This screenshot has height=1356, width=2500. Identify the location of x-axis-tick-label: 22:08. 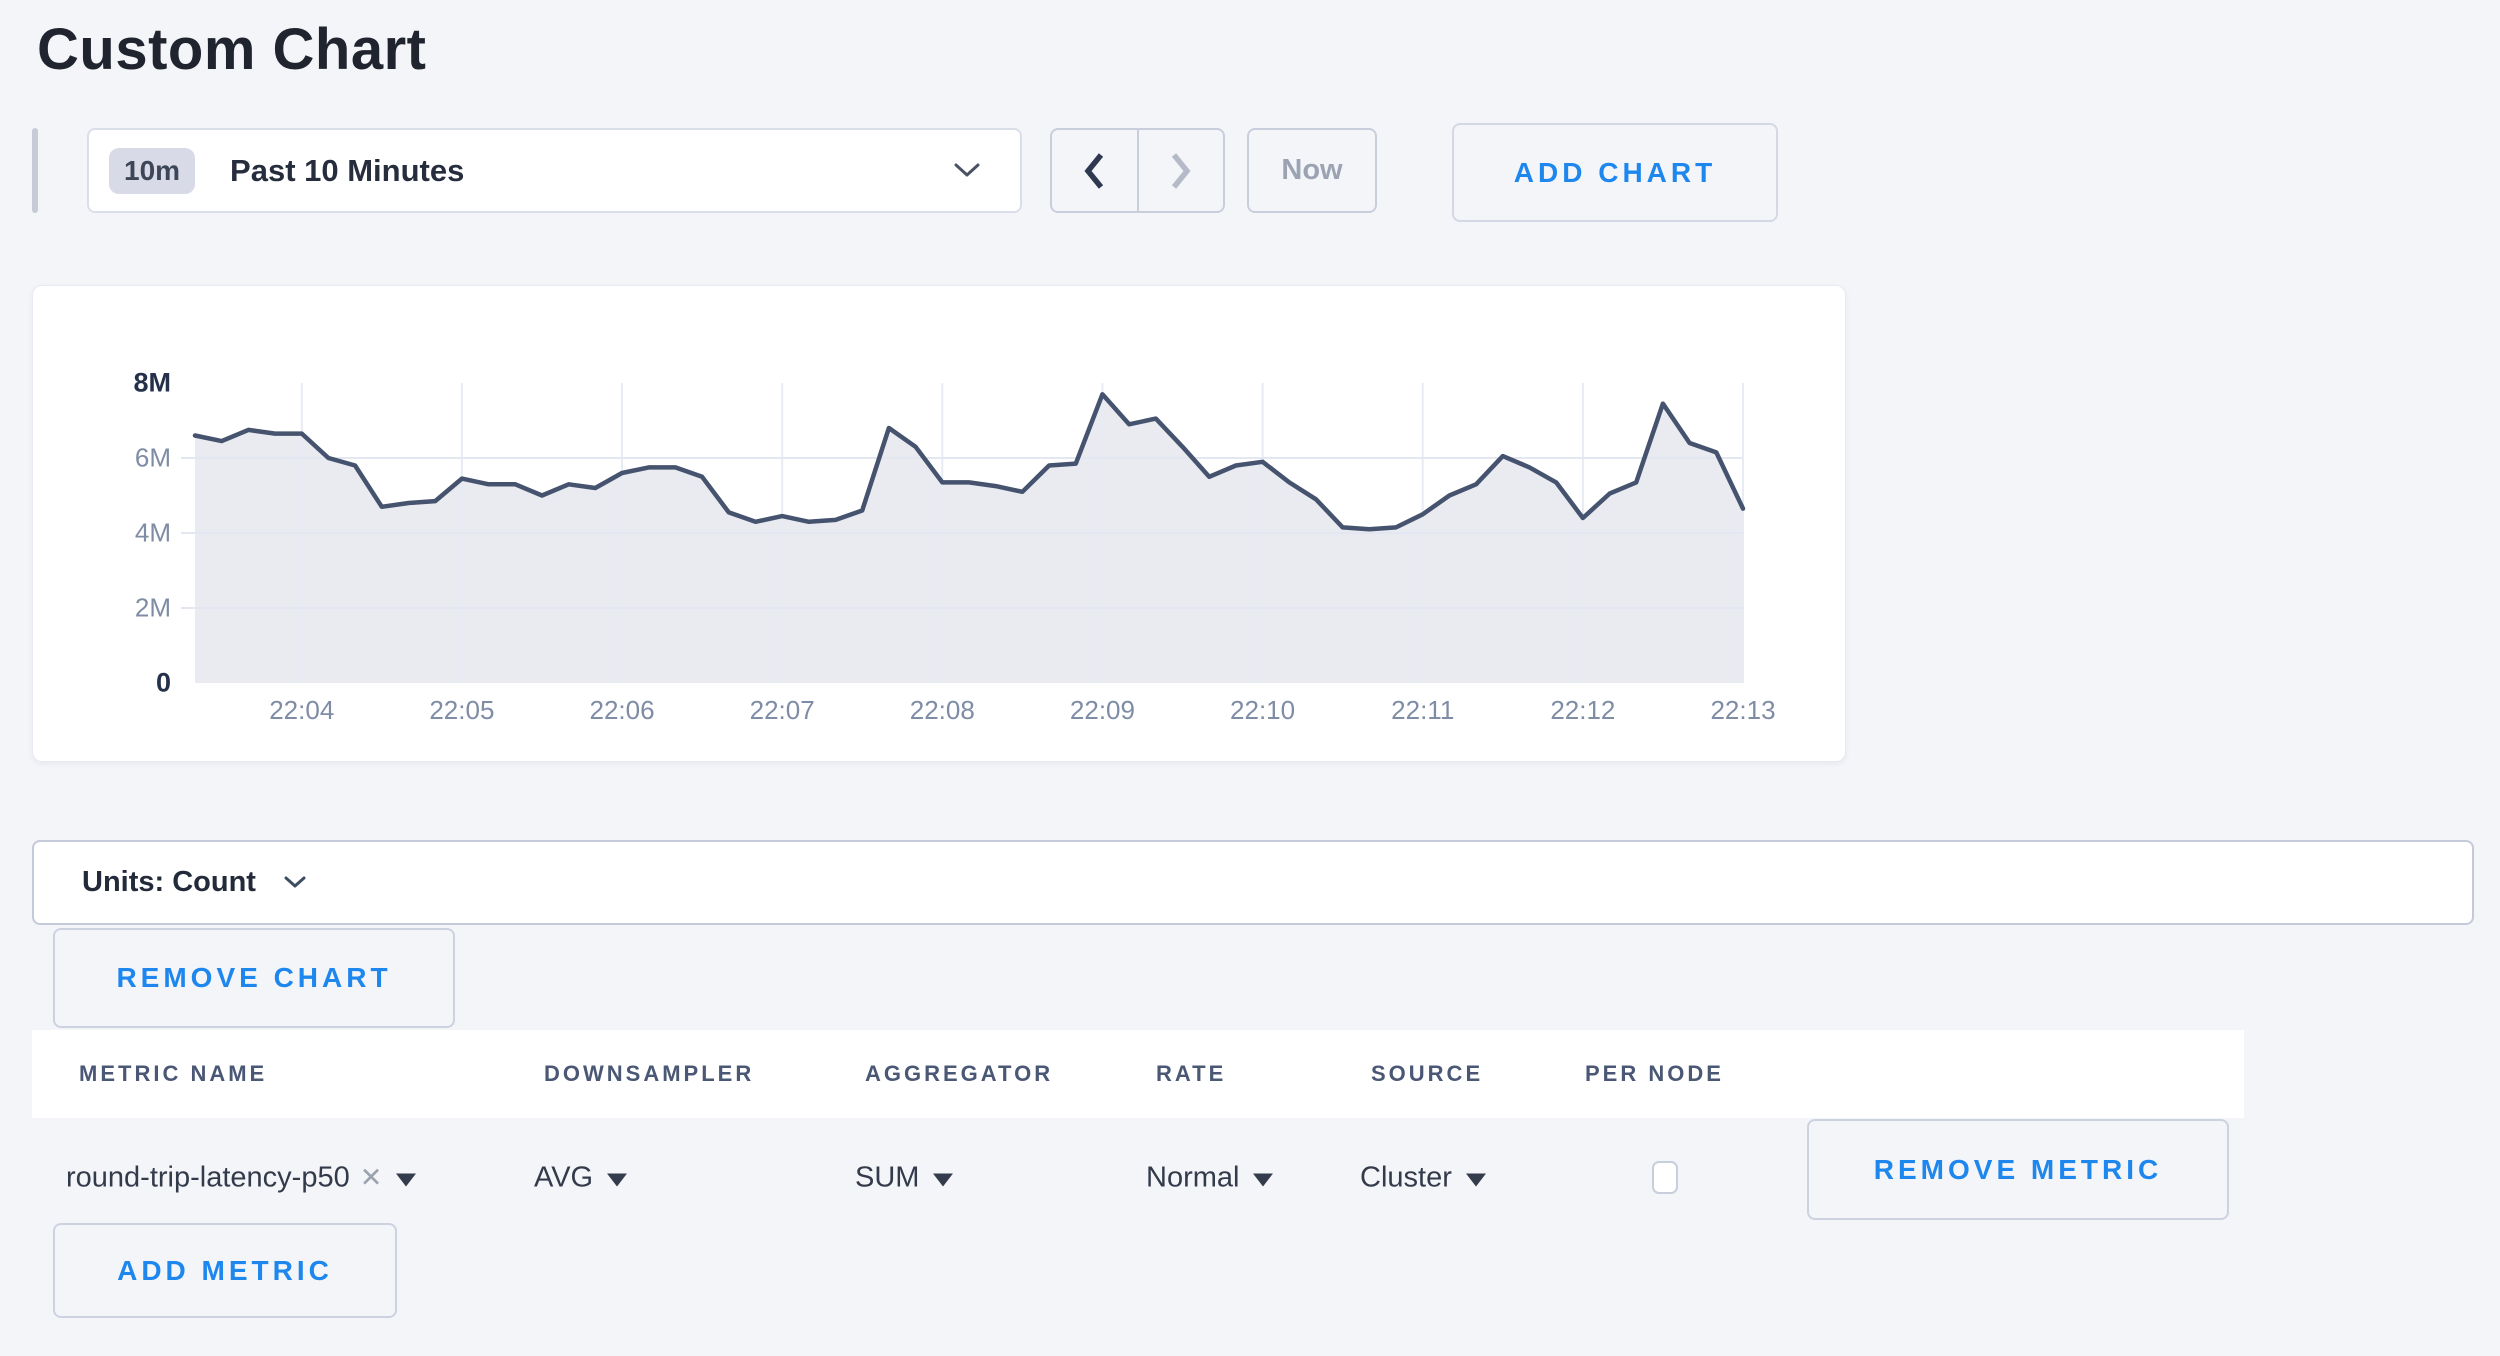
(942, 710).